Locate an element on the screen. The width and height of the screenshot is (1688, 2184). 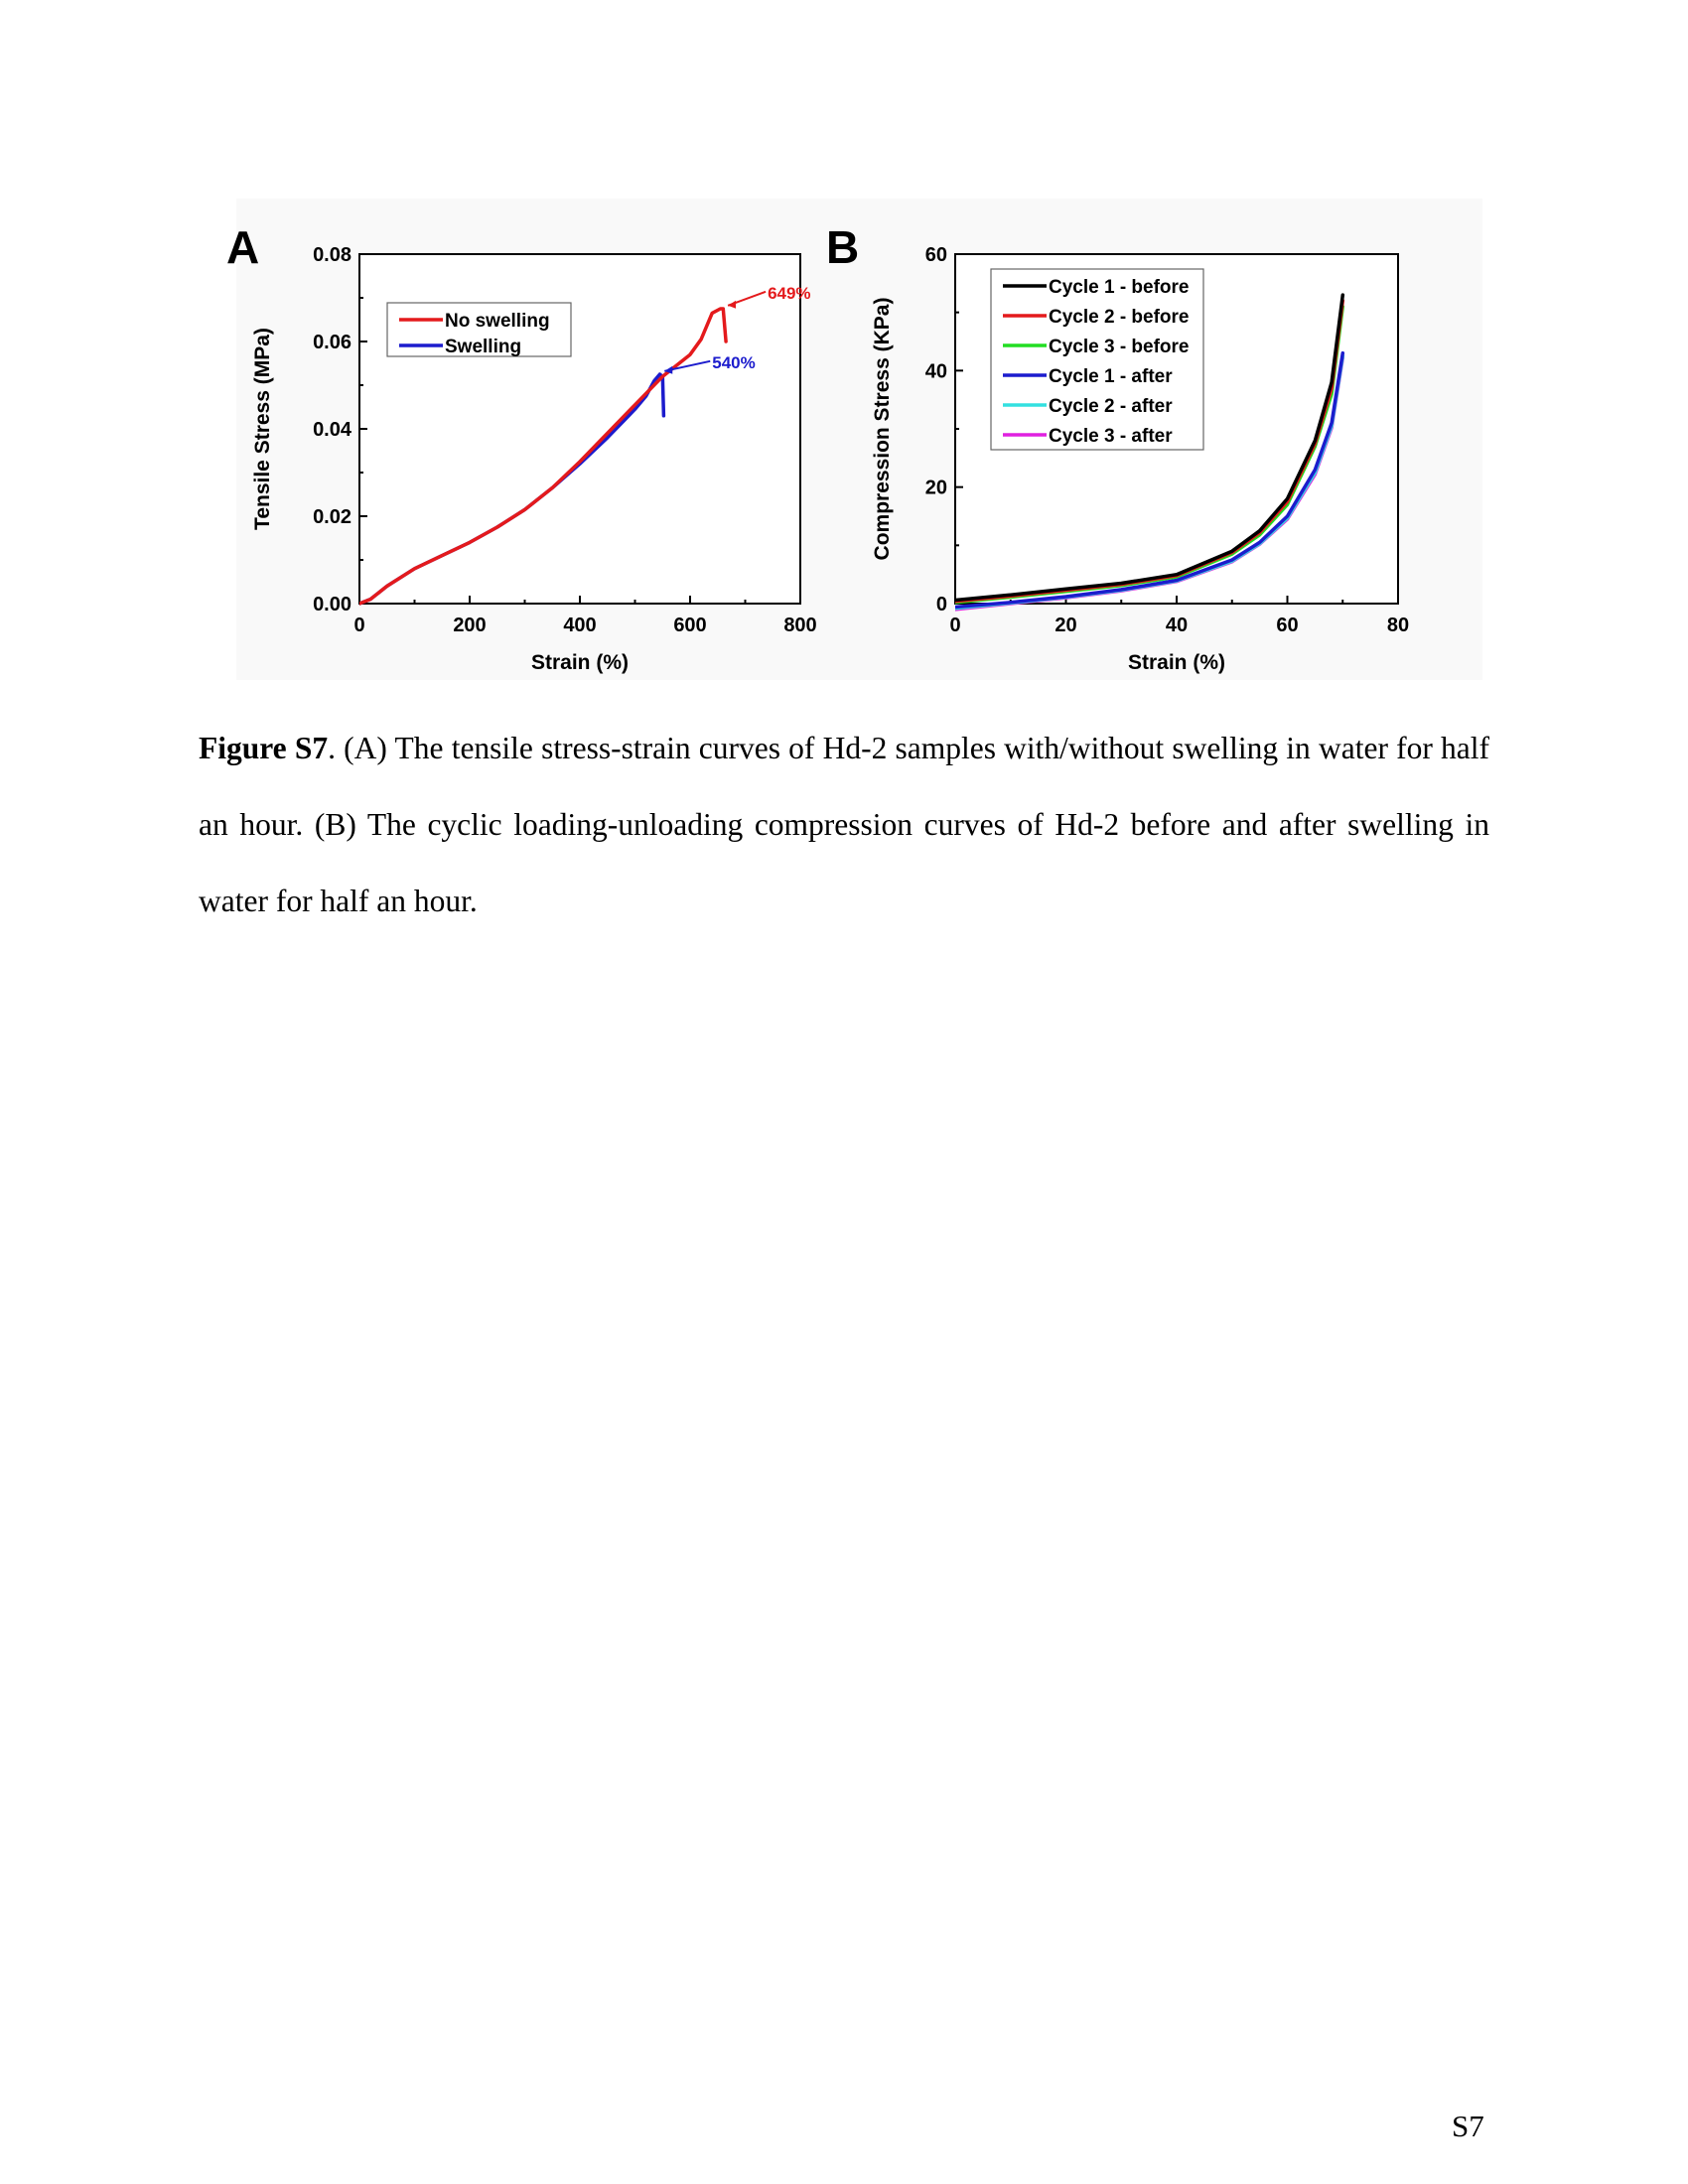
panel-a-legend-label: Swelling is located at coordinates (483, 347).